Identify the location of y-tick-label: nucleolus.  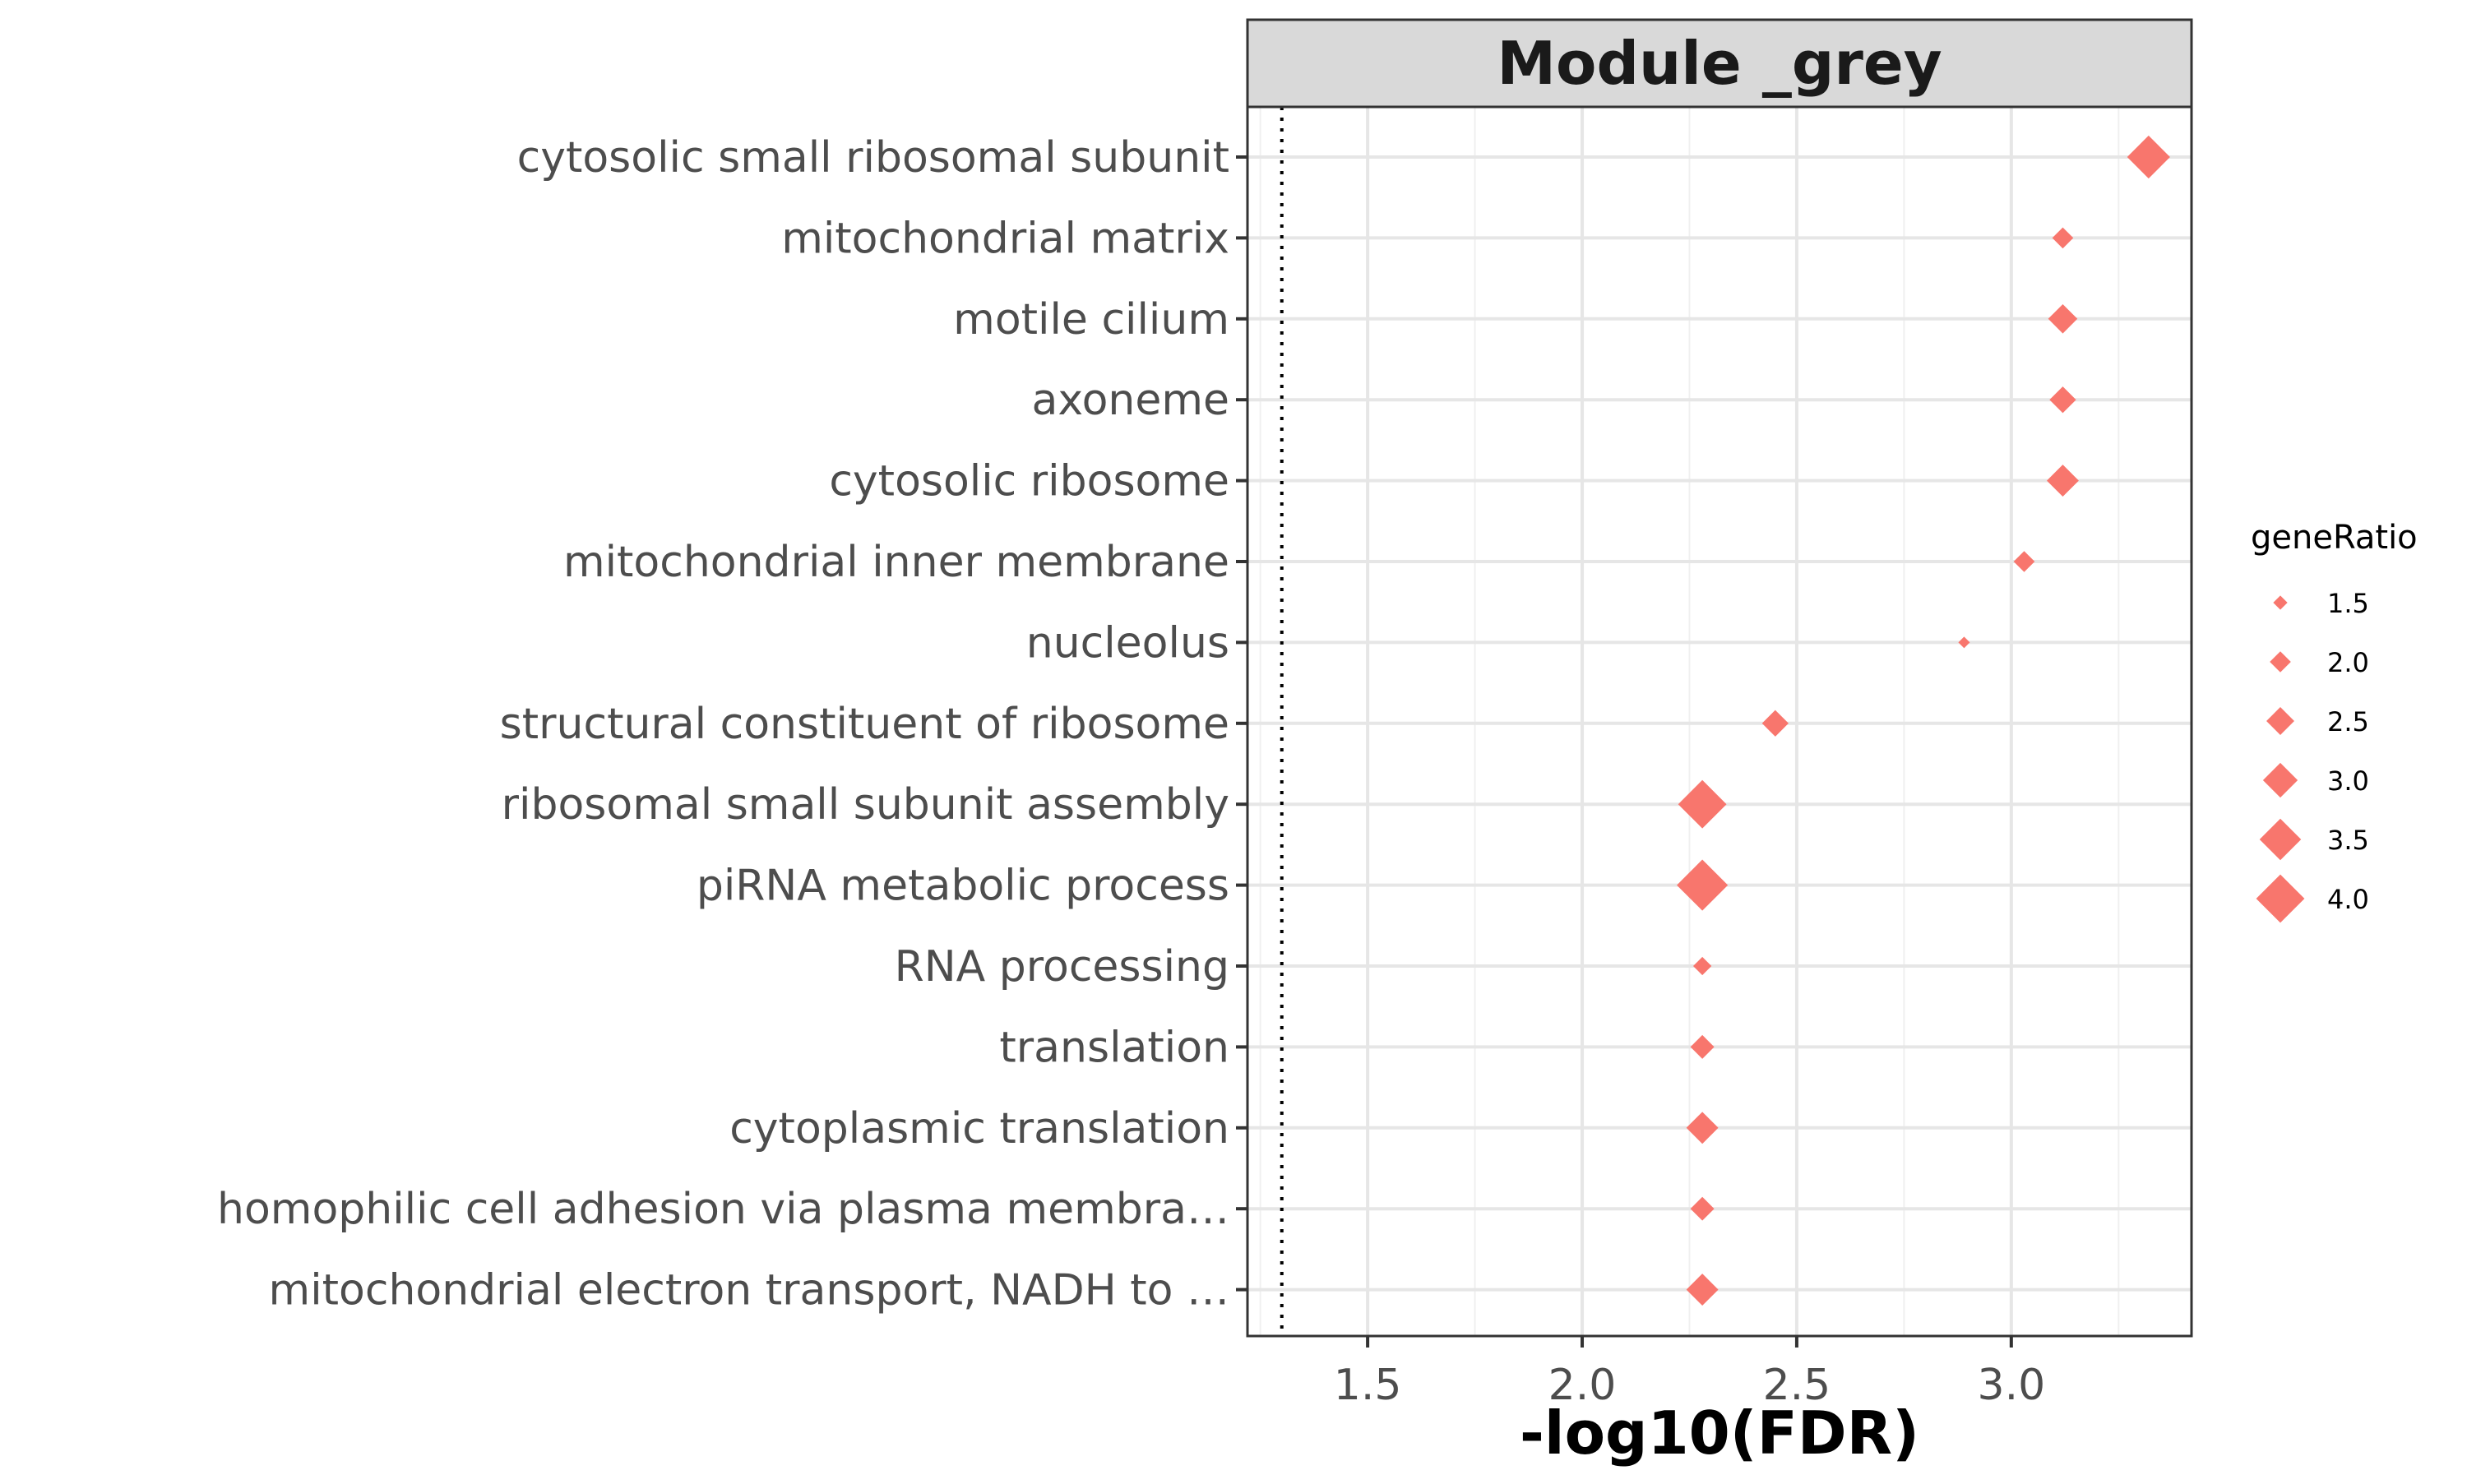
(1127, 643).